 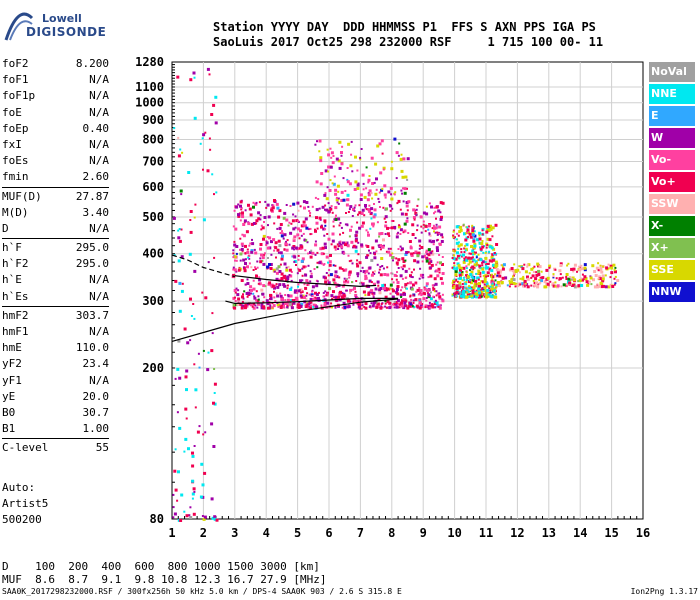 I want to click on param-row: yF1 N/A, so click(x=55, y=381).